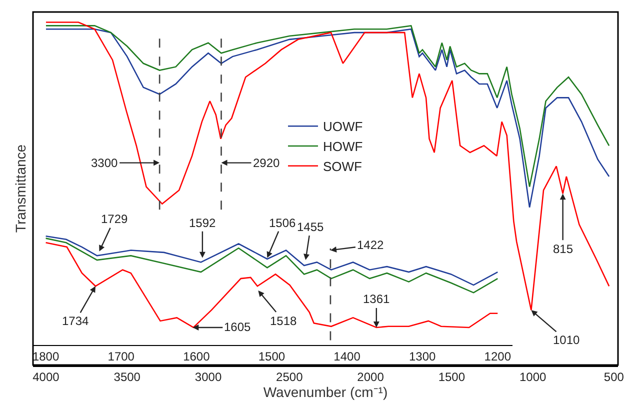 The image size is (626, 412). I want to click on legend-label: SOWF, so click(342, 166).